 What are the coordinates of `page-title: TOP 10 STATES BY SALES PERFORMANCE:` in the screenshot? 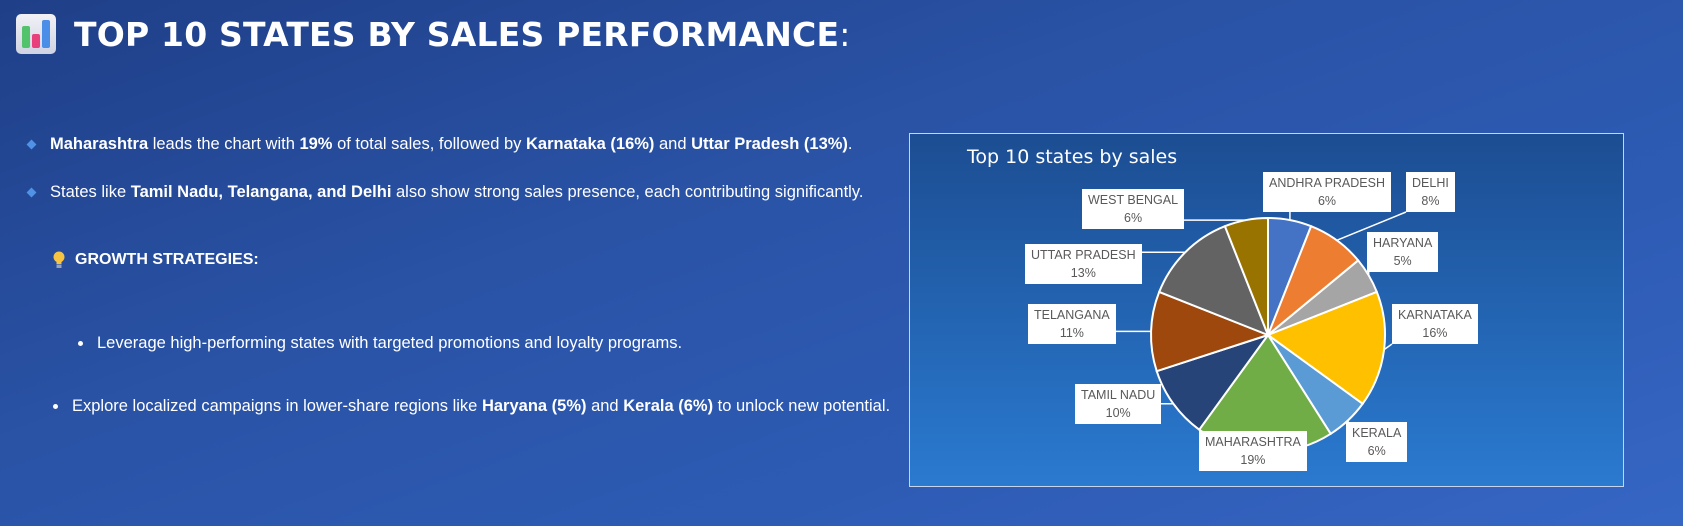 It's located at (462, 34).